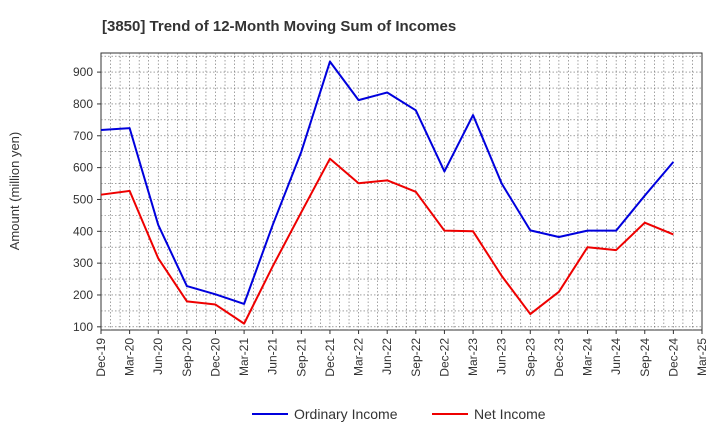  What do you see at coordinates (645, 357) in the screenshot?
I see `x-tick-label: Sep-24` at bounding box center [645, 357].